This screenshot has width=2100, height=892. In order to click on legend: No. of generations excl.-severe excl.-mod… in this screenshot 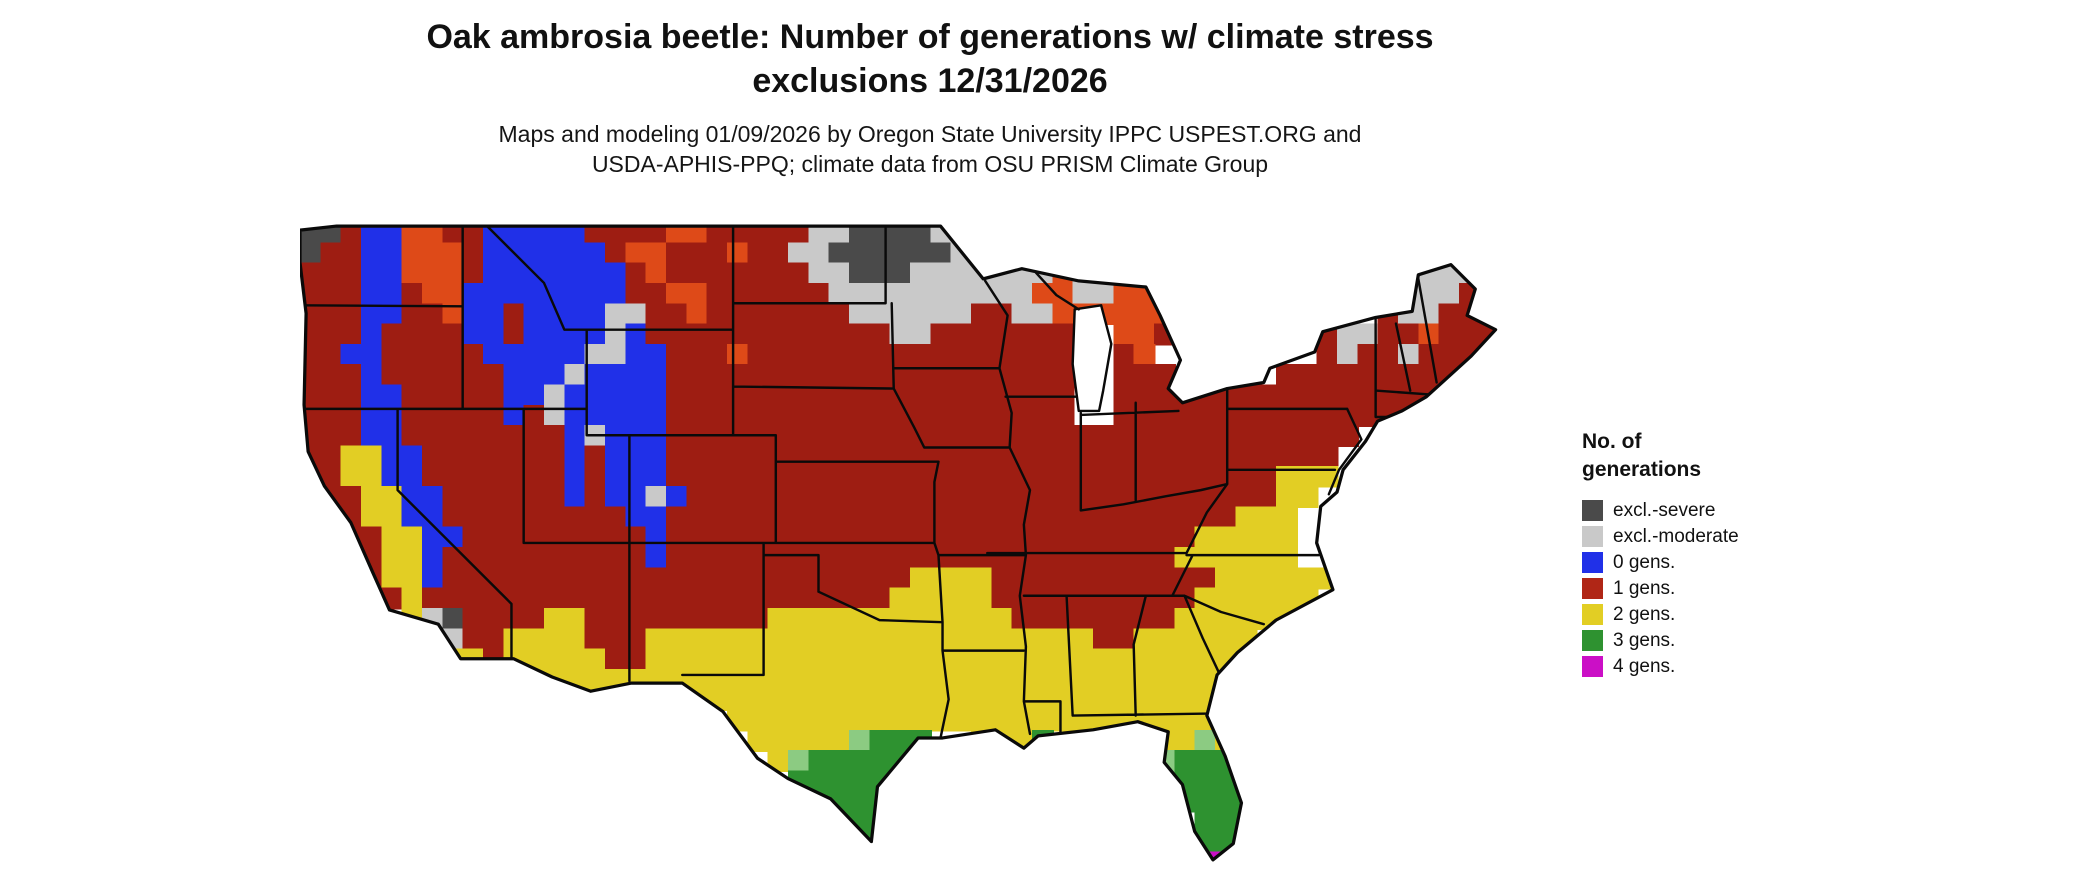, I will do `click(1712, 554)`.